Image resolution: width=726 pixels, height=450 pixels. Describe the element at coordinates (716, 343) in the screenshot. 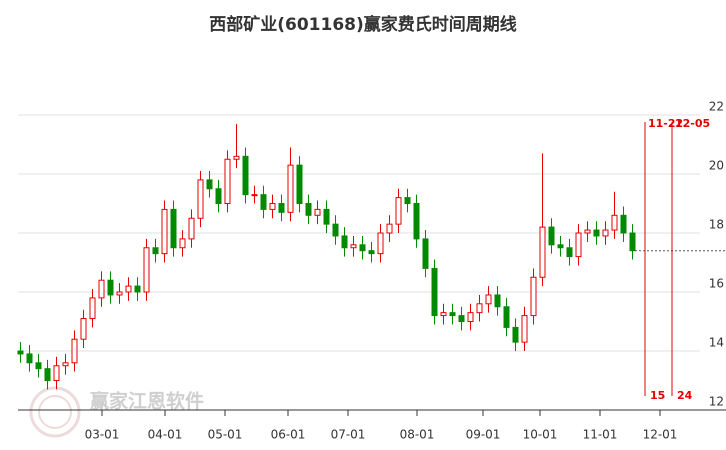

I see `y-tick-label: 14` at that location.